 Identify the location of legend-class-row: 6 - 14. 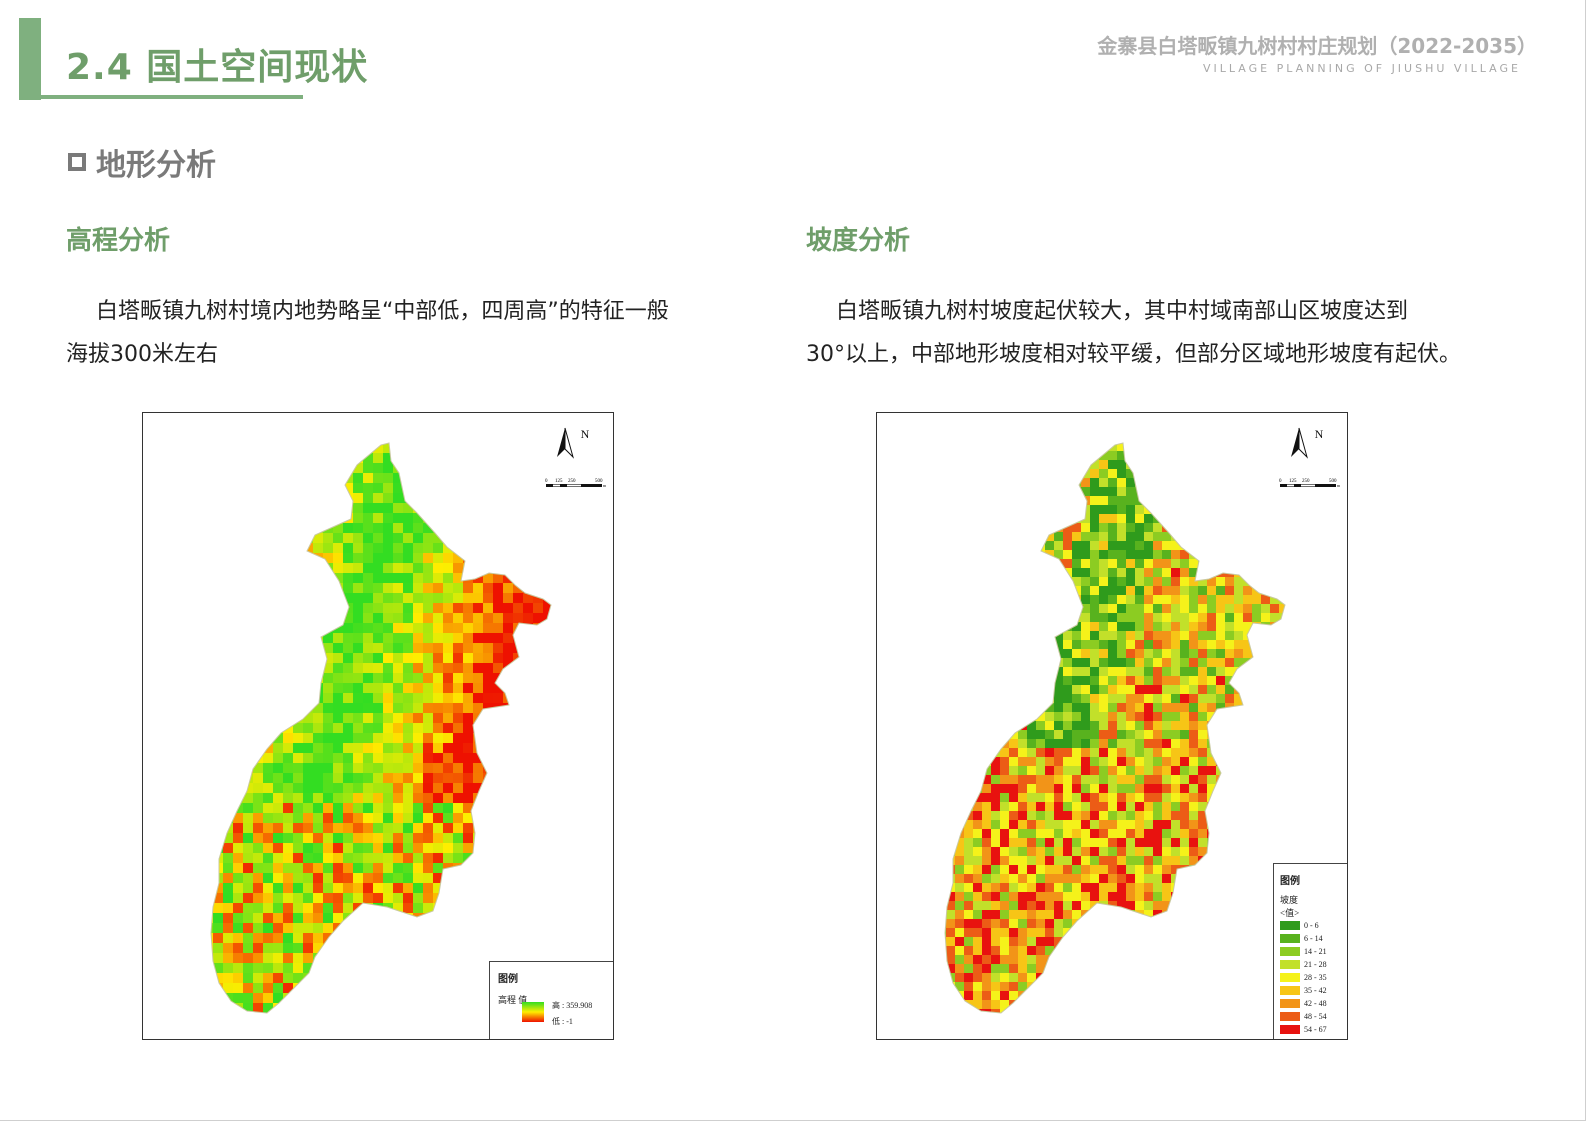
(1313, 938).